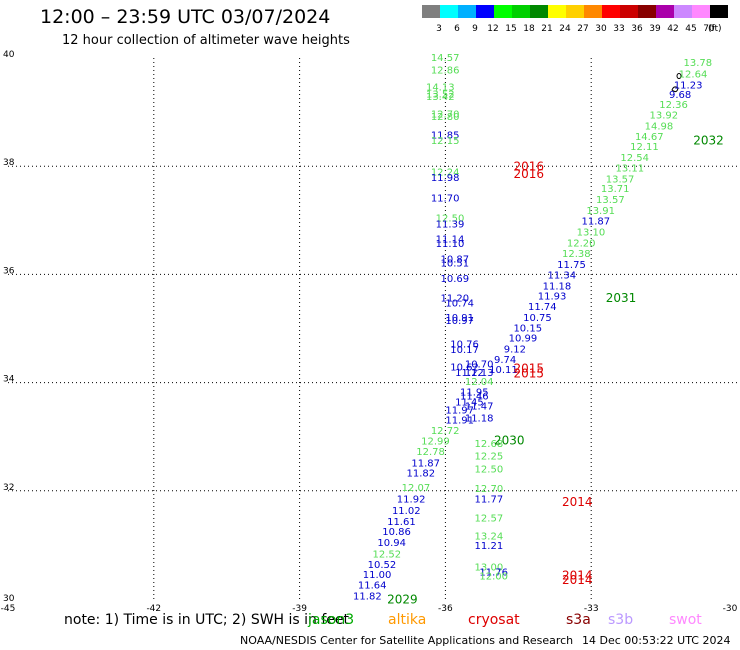 This screenshot has height=650, width=740. I want to click on wave-height-label: 12.99, so click(435, 441).